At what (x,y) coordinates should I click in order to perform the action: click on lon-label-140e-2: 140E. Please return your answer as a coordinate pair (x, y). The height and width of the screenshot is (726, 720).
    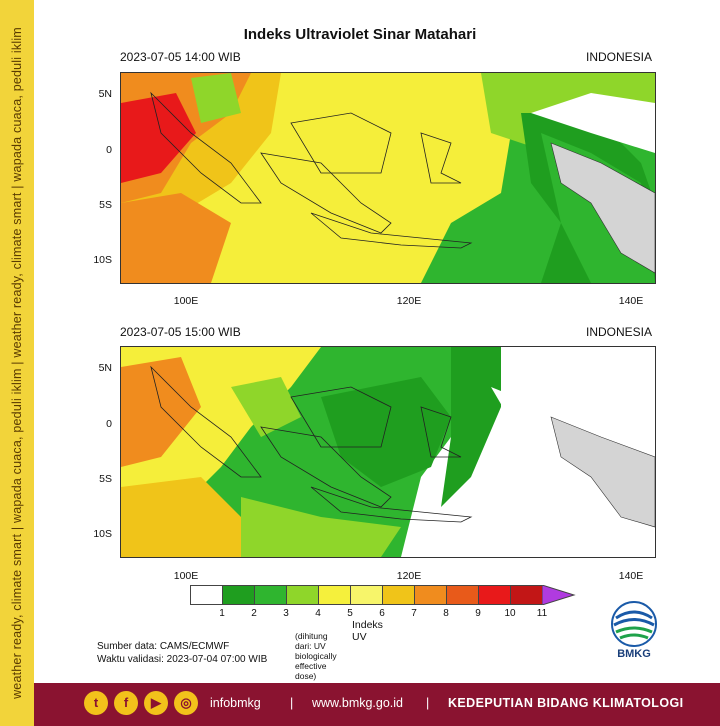
    Looking at the image, I should click on (631, 576).